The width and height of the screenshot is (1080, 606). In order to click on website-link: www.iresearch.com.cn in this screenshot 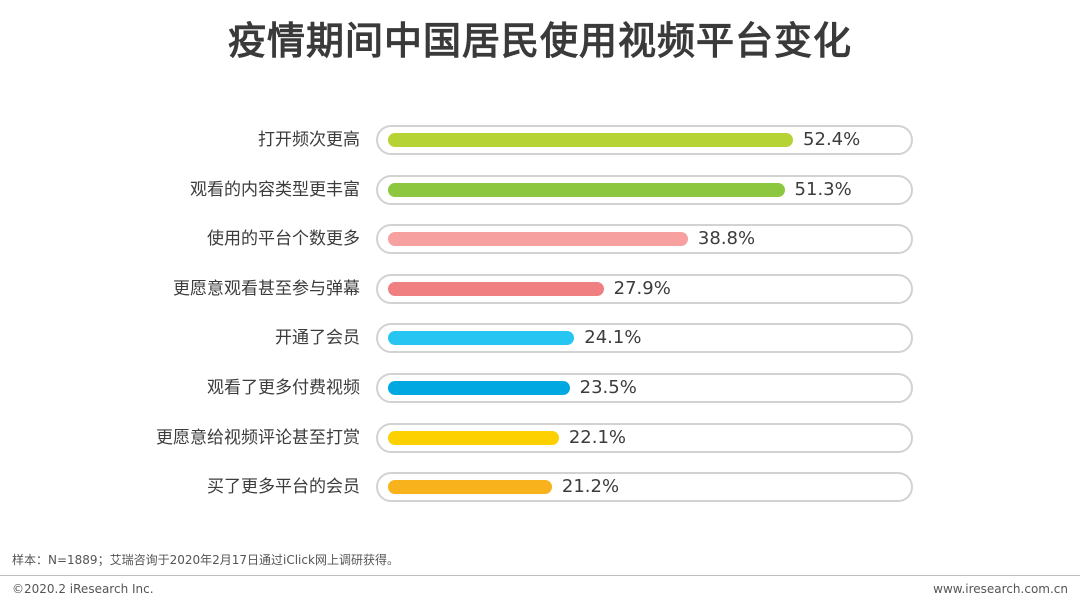, I will do `click(1000, 589)`.